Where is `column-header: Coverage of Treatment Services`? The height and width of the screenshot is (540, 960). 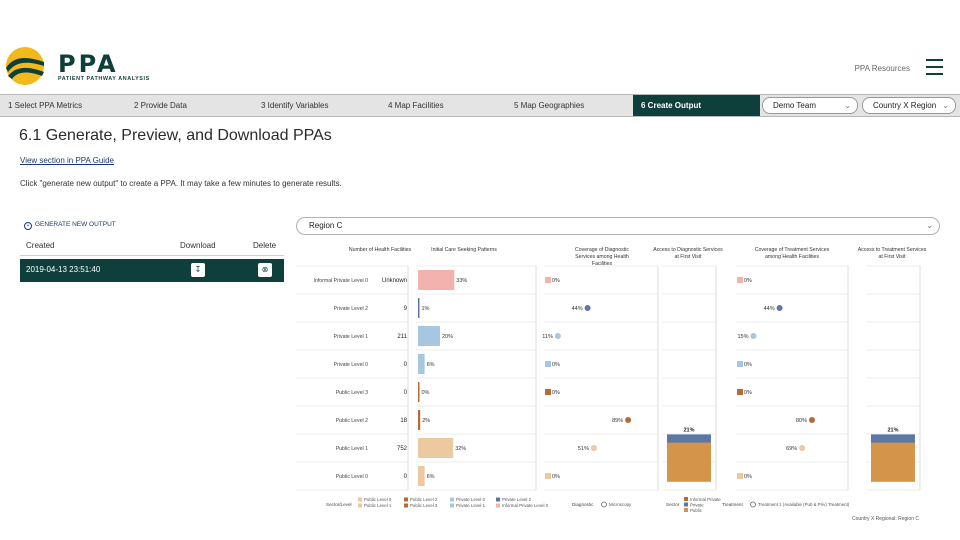
column-header: Coverage of Treatment Services is located at coordinates (792, 250).